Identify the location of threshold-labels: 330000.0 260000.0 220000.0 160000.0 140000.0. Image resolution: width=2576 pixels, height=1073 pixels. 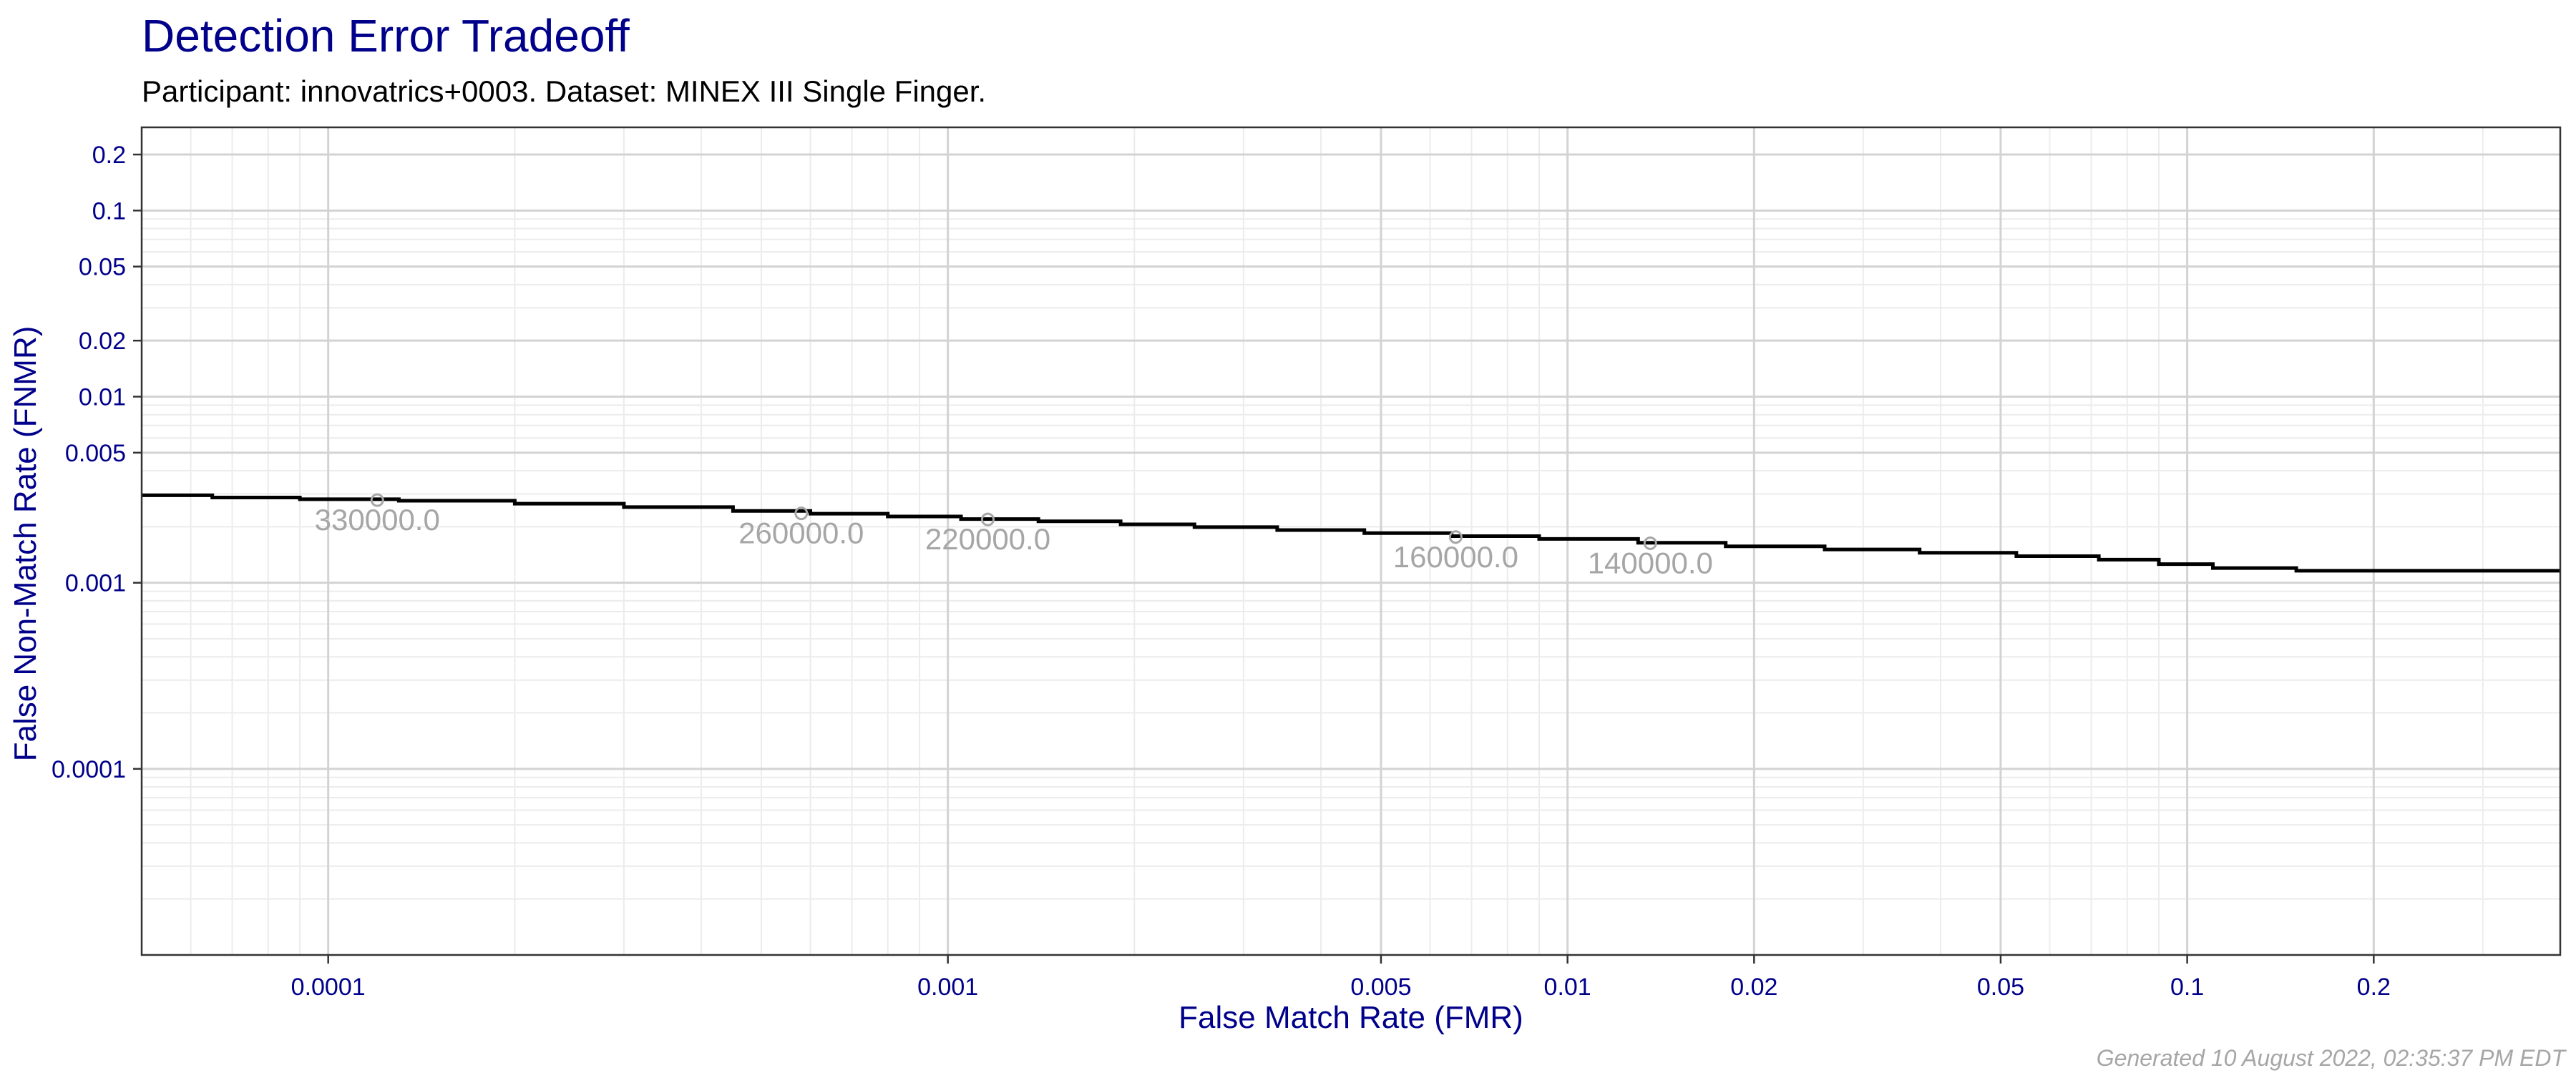
(1014, 536).